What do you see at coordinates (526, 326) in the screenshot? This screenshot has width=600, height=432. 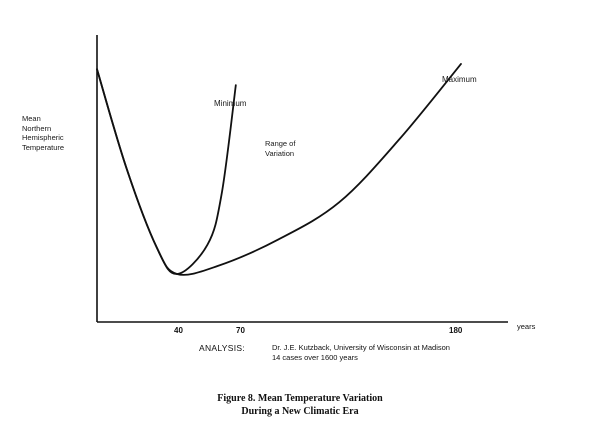 I see `x-axis-unit-label: years` at bounding box center [526, 326].